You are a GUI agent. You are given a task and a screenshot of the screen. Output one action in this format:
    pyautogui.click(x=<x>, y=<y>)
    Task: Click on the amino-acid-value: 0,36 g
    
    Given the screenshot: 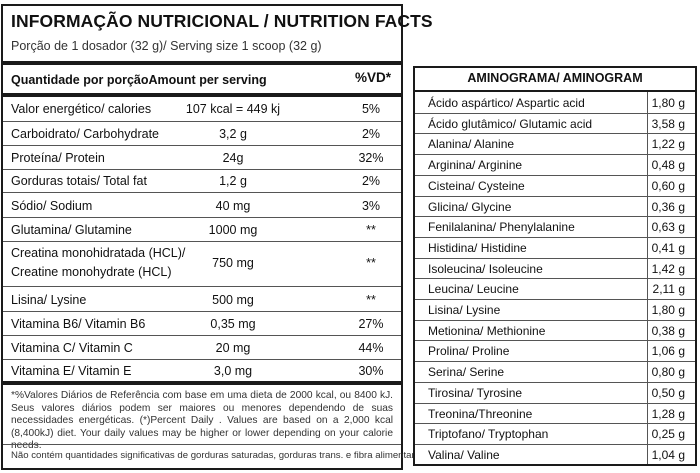 What is the action you would take?
    pyautogui.click(x=668, y=206)
    